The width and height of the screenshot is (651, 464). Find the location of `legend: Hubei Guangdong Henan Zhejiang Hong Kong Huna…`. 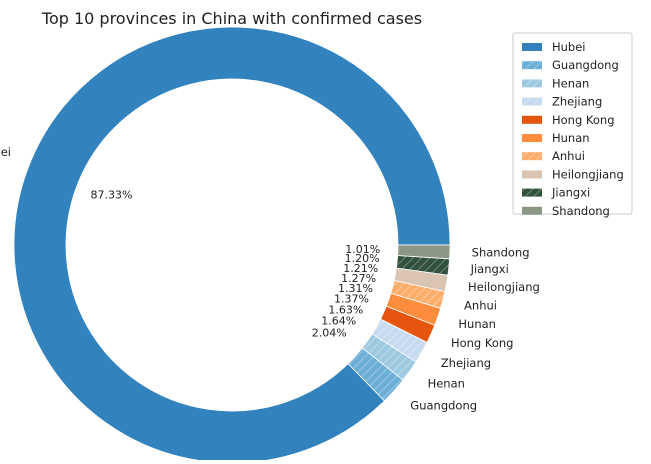

legend: Hubei Guangdong Henan Zhejiang Hong Kong Huna… is located at coordinates (572, 125).